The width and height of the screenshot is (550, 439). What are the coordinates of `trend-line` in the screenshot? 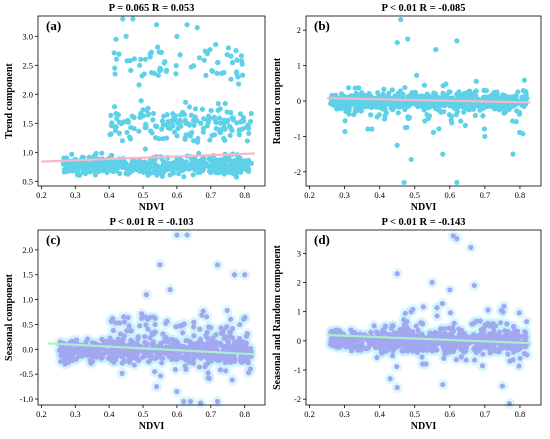 It's located at (151, 349).